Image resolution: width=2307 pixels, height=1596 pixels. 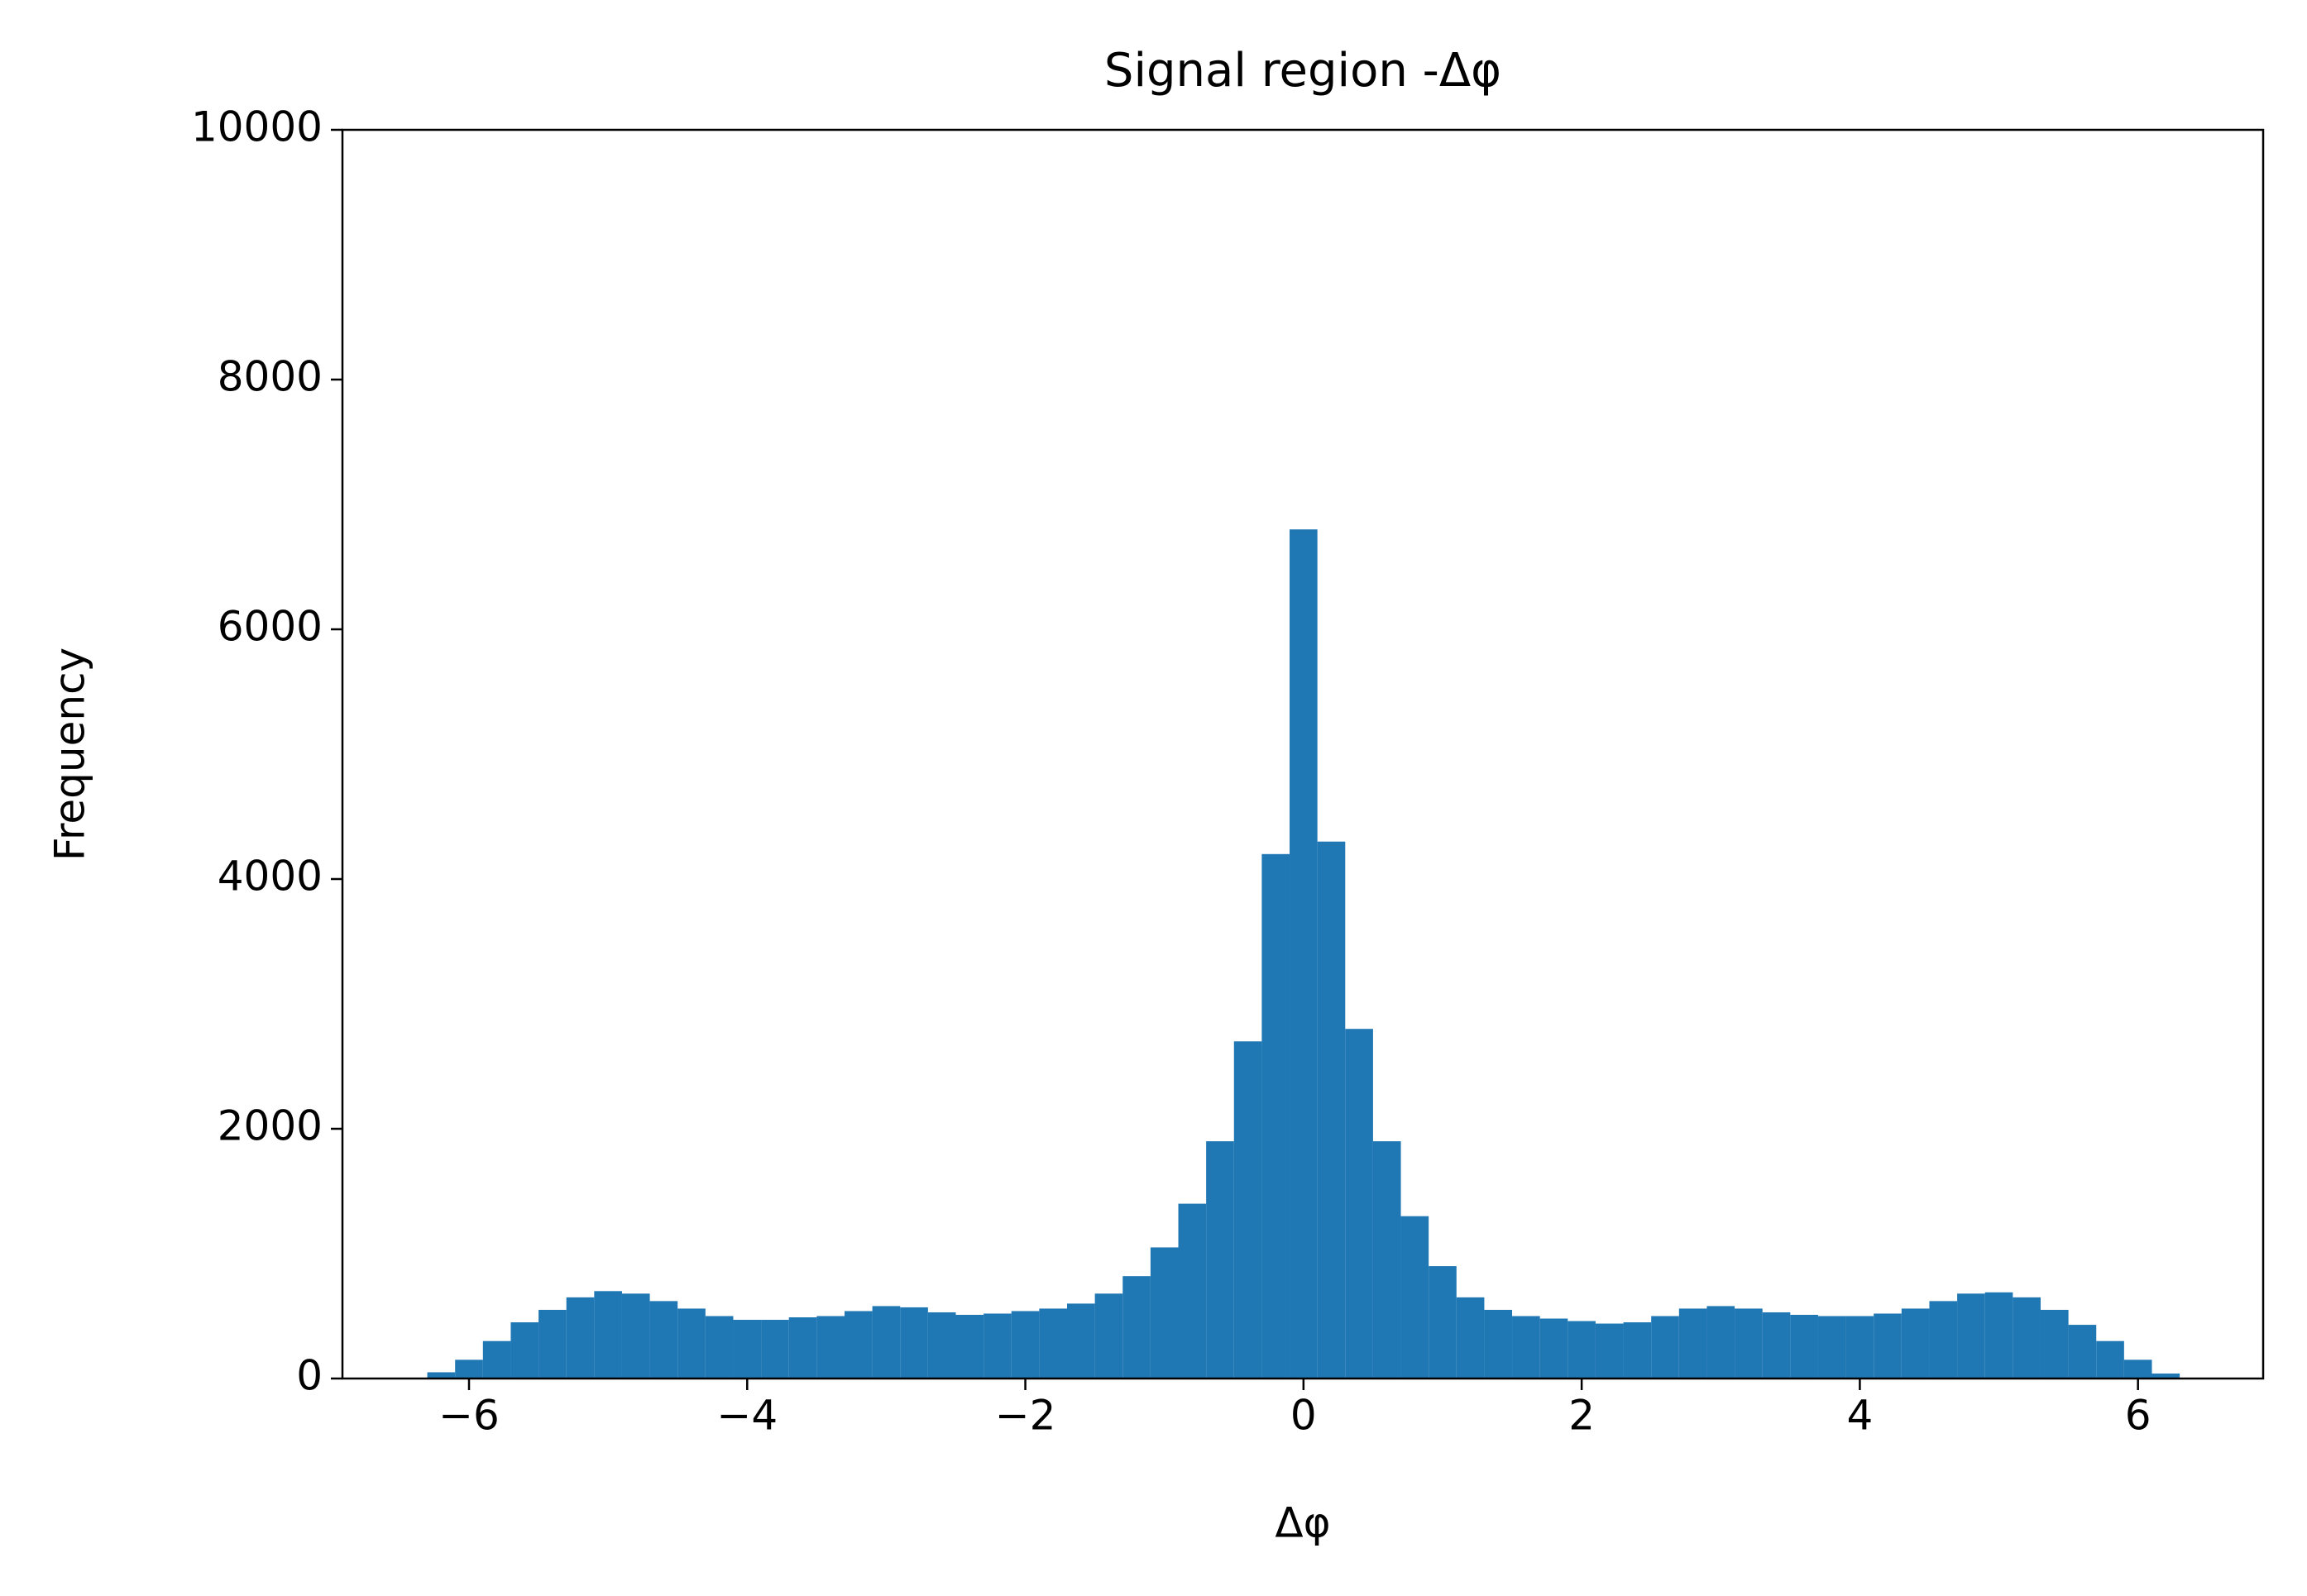 I want to click on x-tick-label: 6, so click(x=2138, y=1416).